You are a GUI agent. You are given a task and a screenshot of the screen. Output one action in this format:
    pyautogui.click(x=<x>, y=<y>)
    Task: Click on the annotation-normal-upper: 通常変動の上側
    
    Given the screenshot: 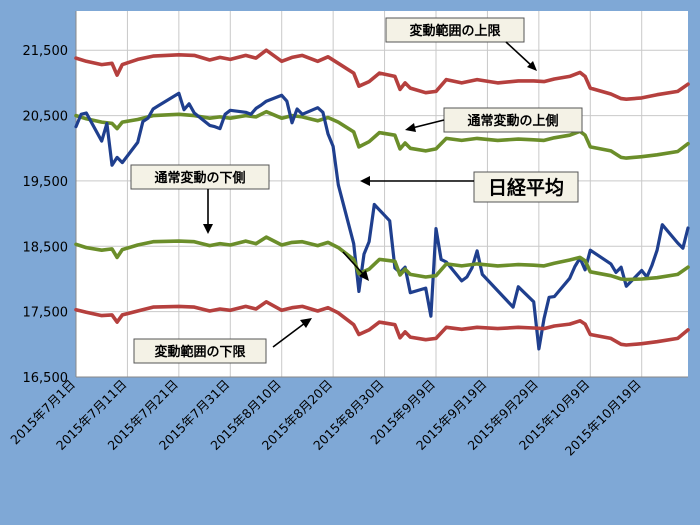 What is the action you would take?
    pyautogui.click(x=494, y=120)
    